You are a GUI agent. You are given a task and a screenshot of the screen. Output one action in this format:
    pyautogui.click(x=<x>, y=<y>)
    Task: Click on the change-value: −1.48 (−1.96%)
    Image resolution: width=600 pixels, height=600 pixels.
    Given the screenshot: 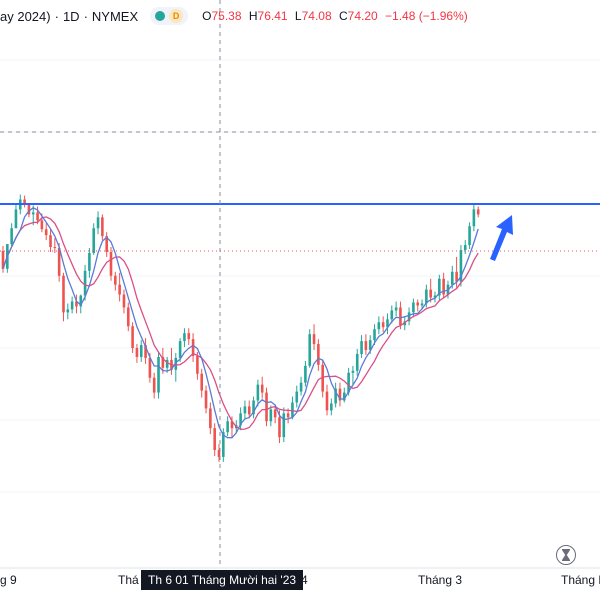 What is the action you would take?
    pyautogui.click(x=426, y=16)
    